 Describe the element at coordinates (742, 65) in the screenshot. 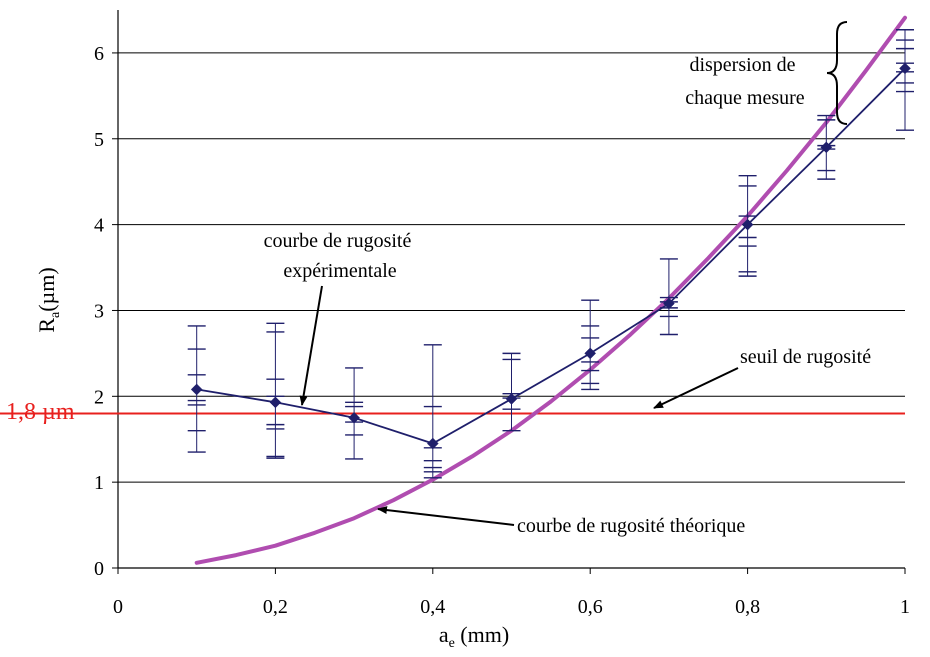

I see `annotation-dispersion-line1: dispersion de` at that location.